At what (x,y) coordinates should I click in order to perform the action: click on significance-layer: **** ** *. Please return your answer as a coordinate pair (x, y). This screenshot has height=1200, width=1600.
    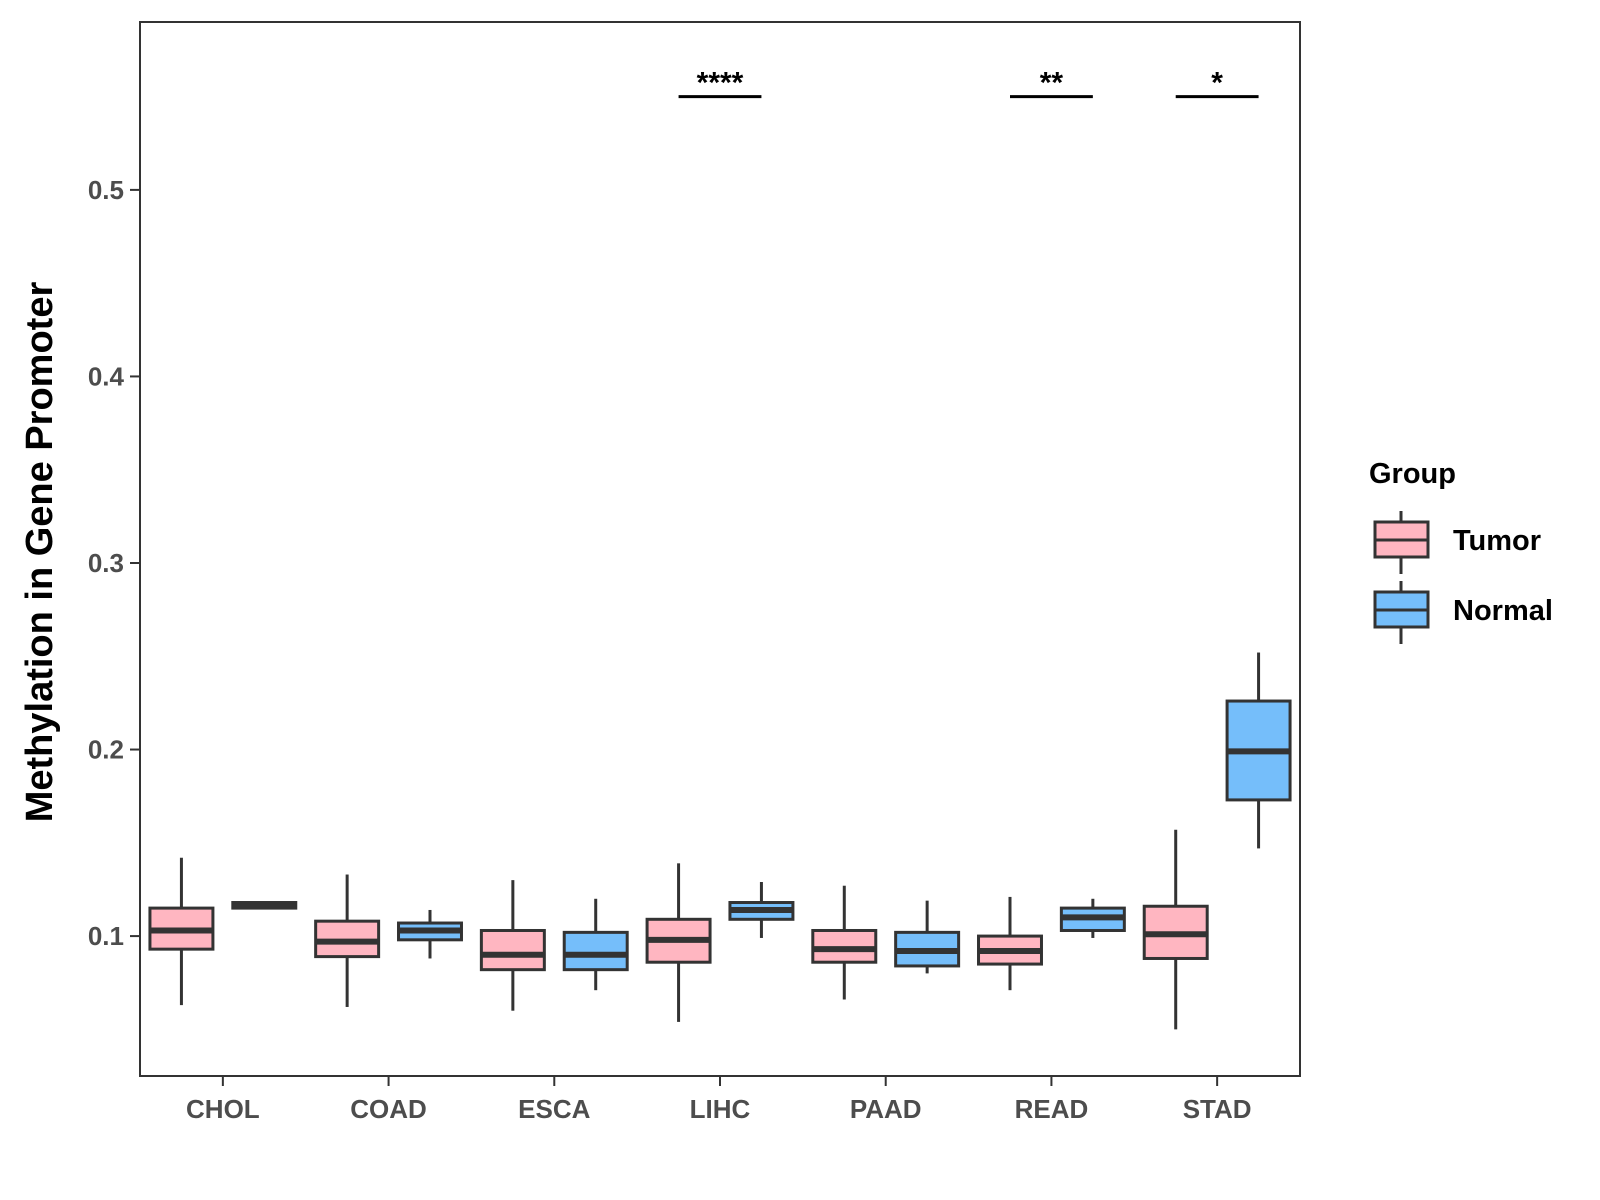
    Looking at the image, I should click on (968, 83).